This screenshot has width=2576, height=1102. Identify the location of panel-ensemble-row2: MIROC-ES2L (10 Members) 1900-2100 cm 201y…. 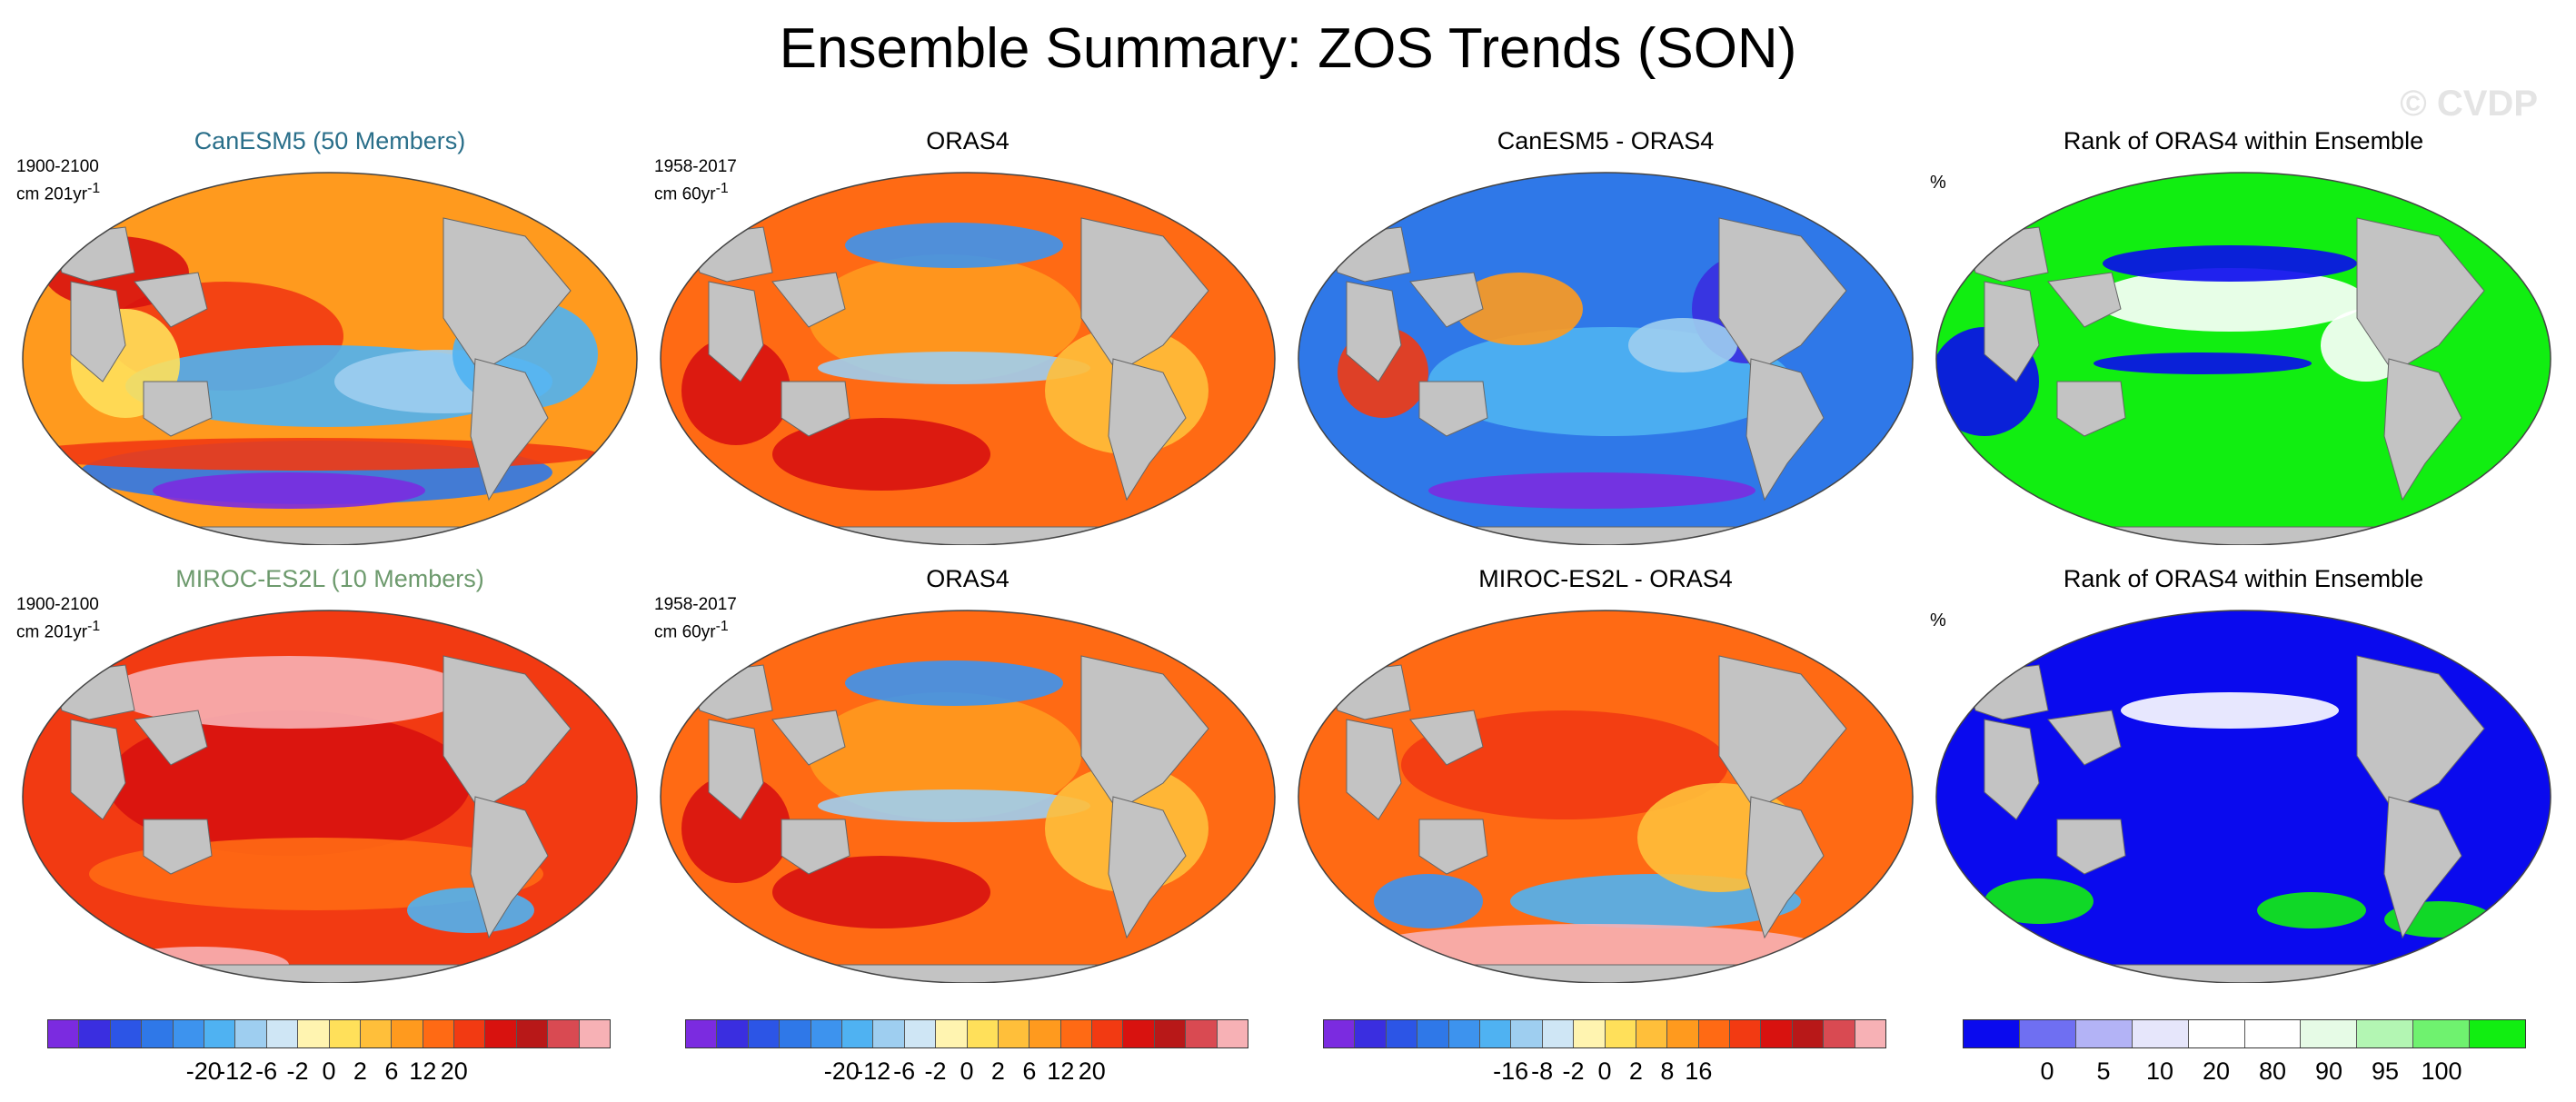
(330, 774).